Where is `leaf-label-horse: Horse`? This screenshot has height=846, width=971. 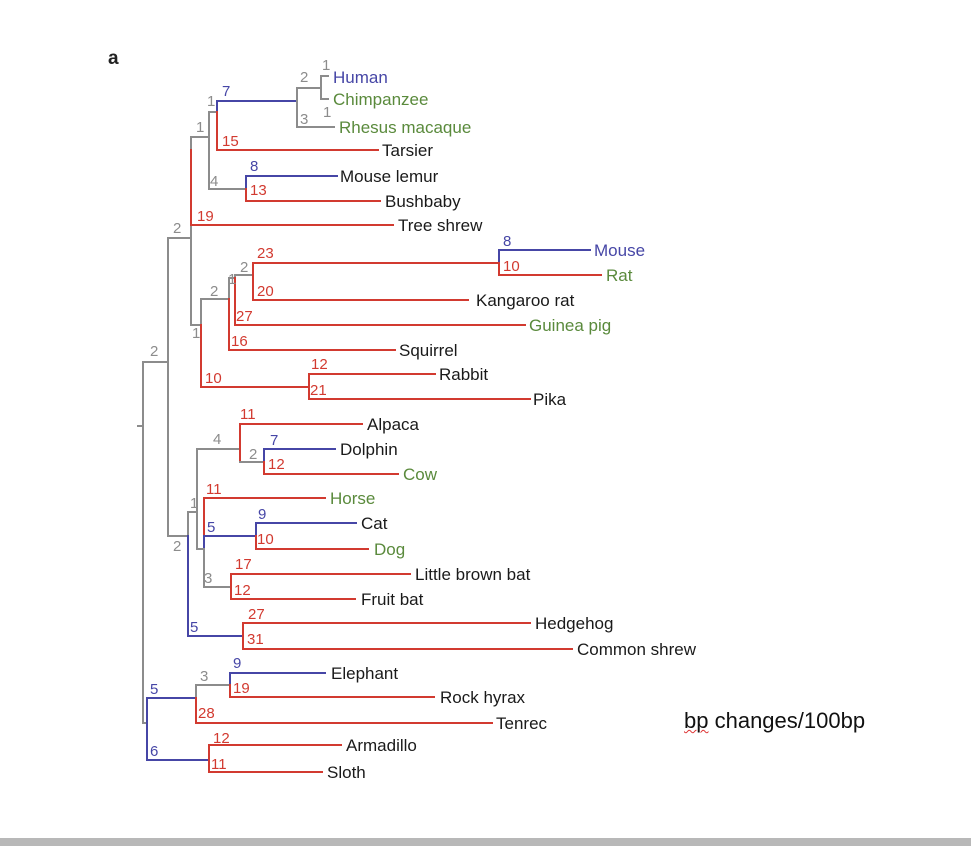 leaf-label-horse: Horse is located at coordinates (352, 498).